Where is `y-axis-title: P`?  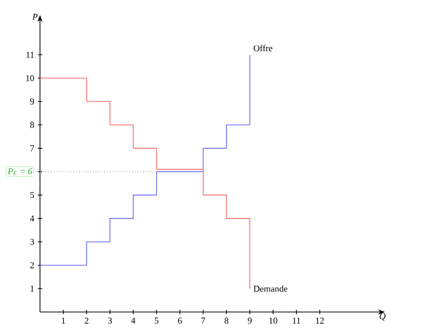 y-axis-title: P is located at coordinates (35, 17).